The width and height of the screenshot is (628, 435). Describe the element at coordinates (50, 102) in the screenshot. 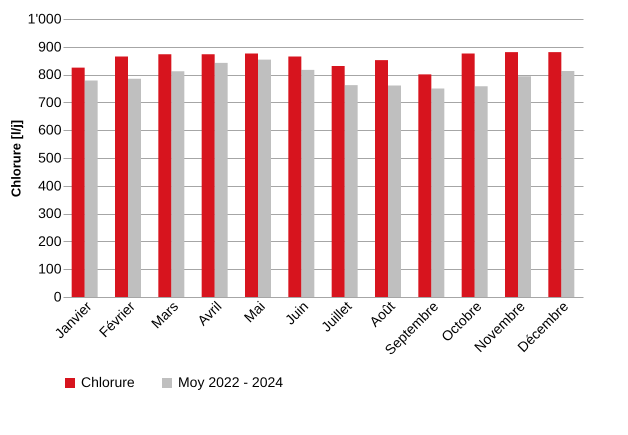

I see `y-tick-label: 700` at that location.